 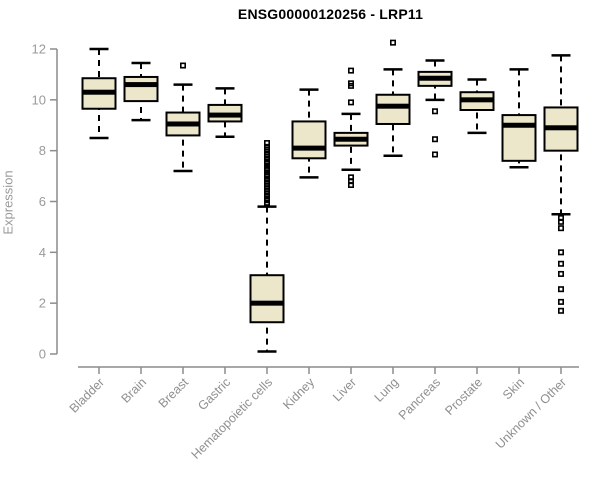 I want to click on boxplot-kidney, so click(x=309, y=133).